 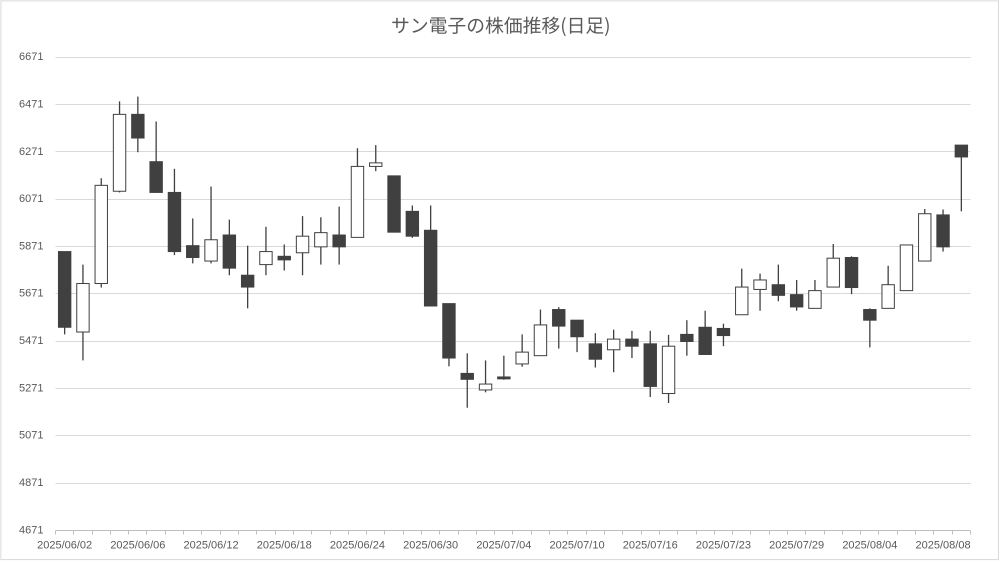 I want to click on svg-text: 2025/07/23, so click(x=723, y=546).